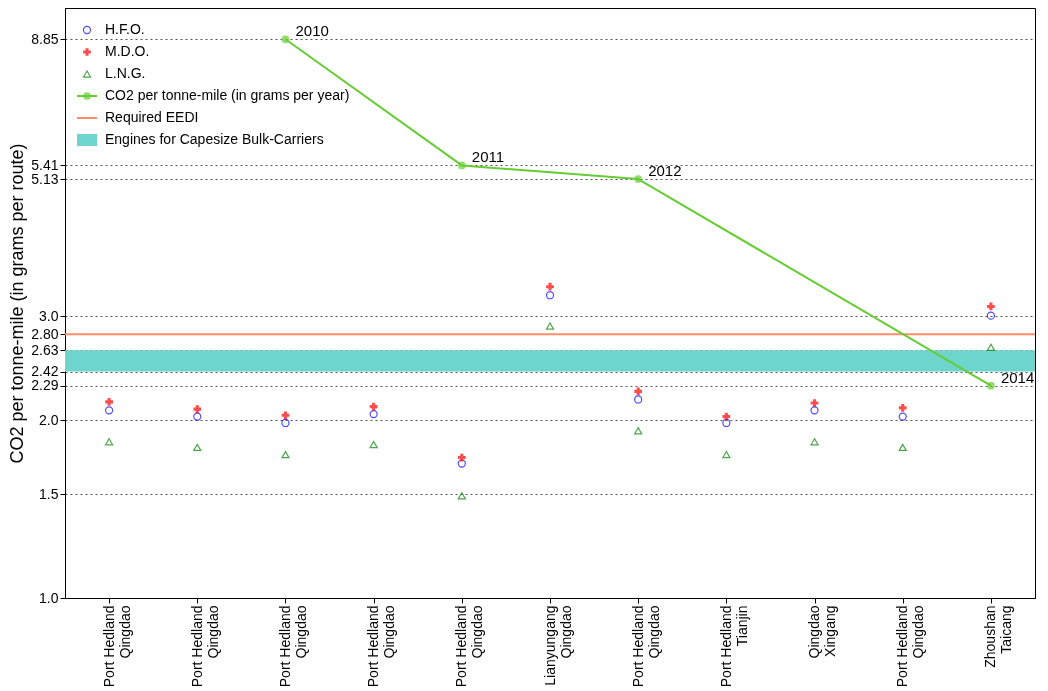  Describe the element at coordinates (665, 171) in the screenshot. I see `annotation: 2012` at that location.